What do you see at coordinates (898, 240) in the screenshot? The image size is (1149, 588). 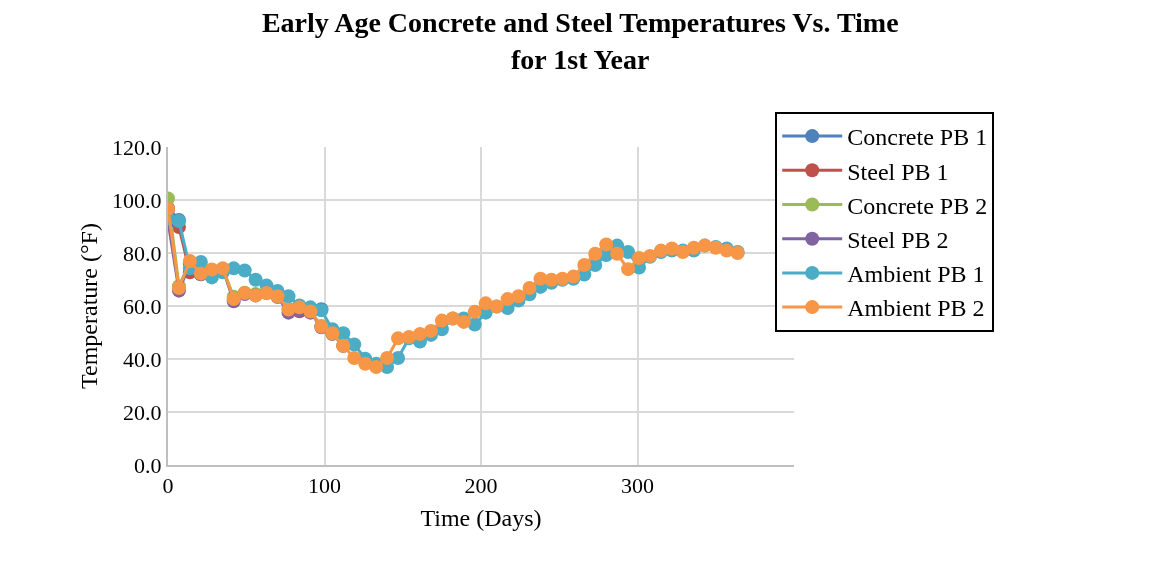 I see `legend-label: Steel PB 2` at bounding box center [898, 240].